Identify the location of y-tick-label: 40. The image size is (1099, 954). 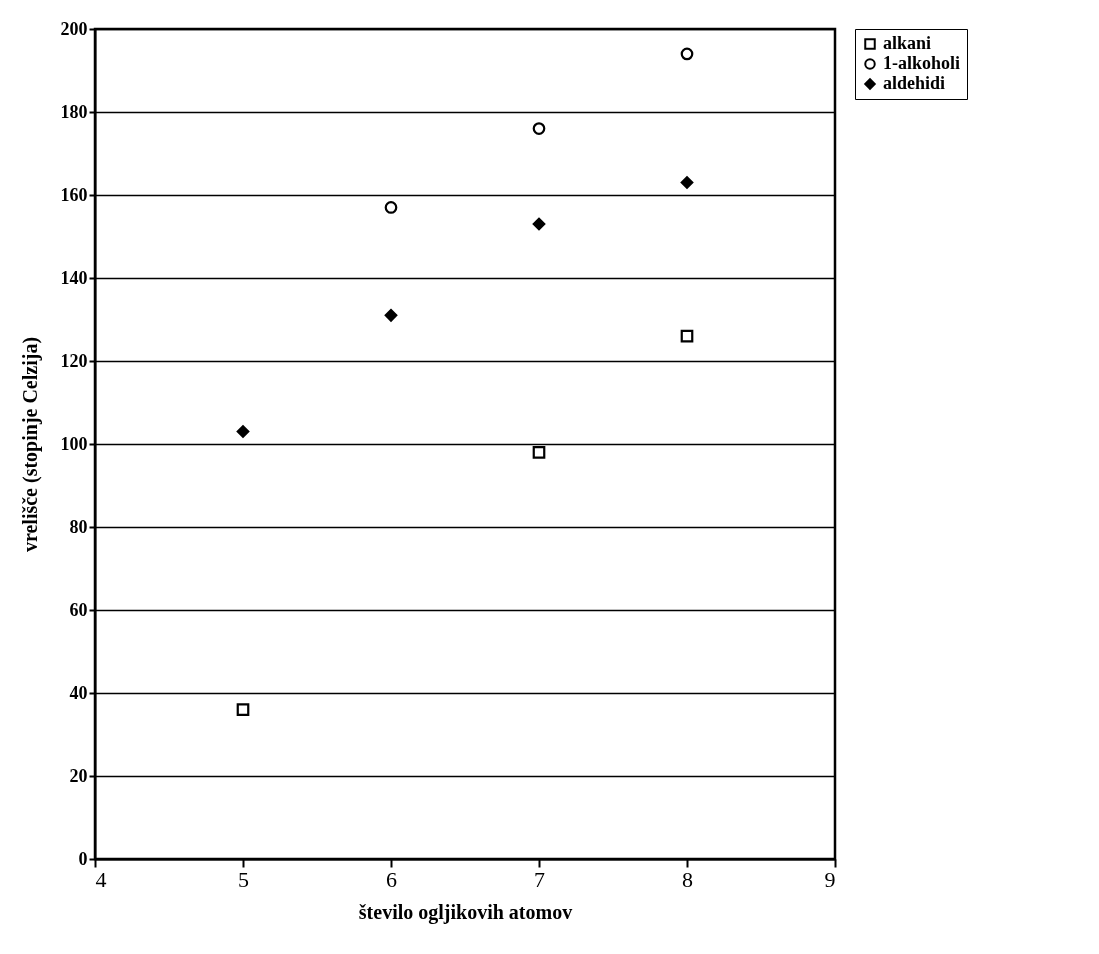
(78, 692).